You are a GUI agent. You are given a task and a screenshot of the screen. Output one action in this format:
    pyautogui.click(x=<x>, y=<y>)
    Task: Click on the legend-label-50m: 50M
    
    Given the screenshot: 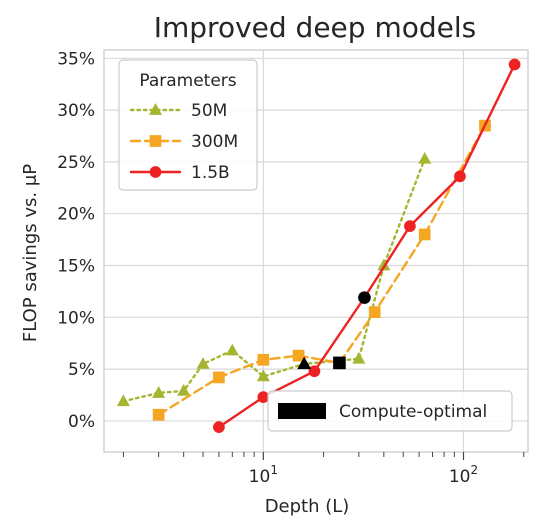 What is the action you would take?
    pyautogui.click(x=209, y=111)
    